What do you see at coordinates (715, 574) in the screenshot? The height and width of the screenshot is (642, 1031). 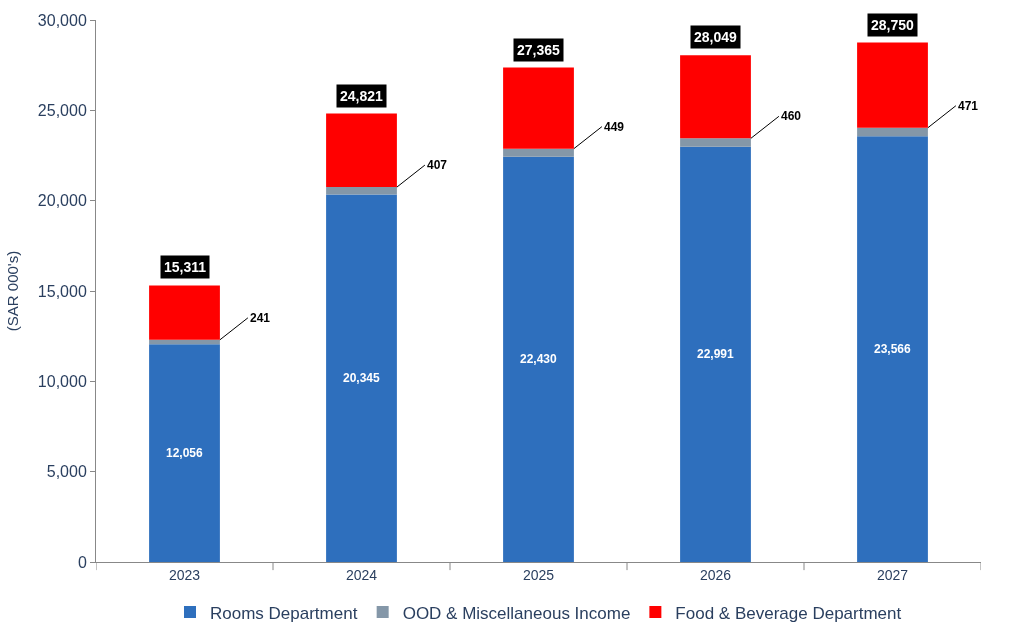 I see `x-tick-label: 2026` at bounding box center [715, 574].